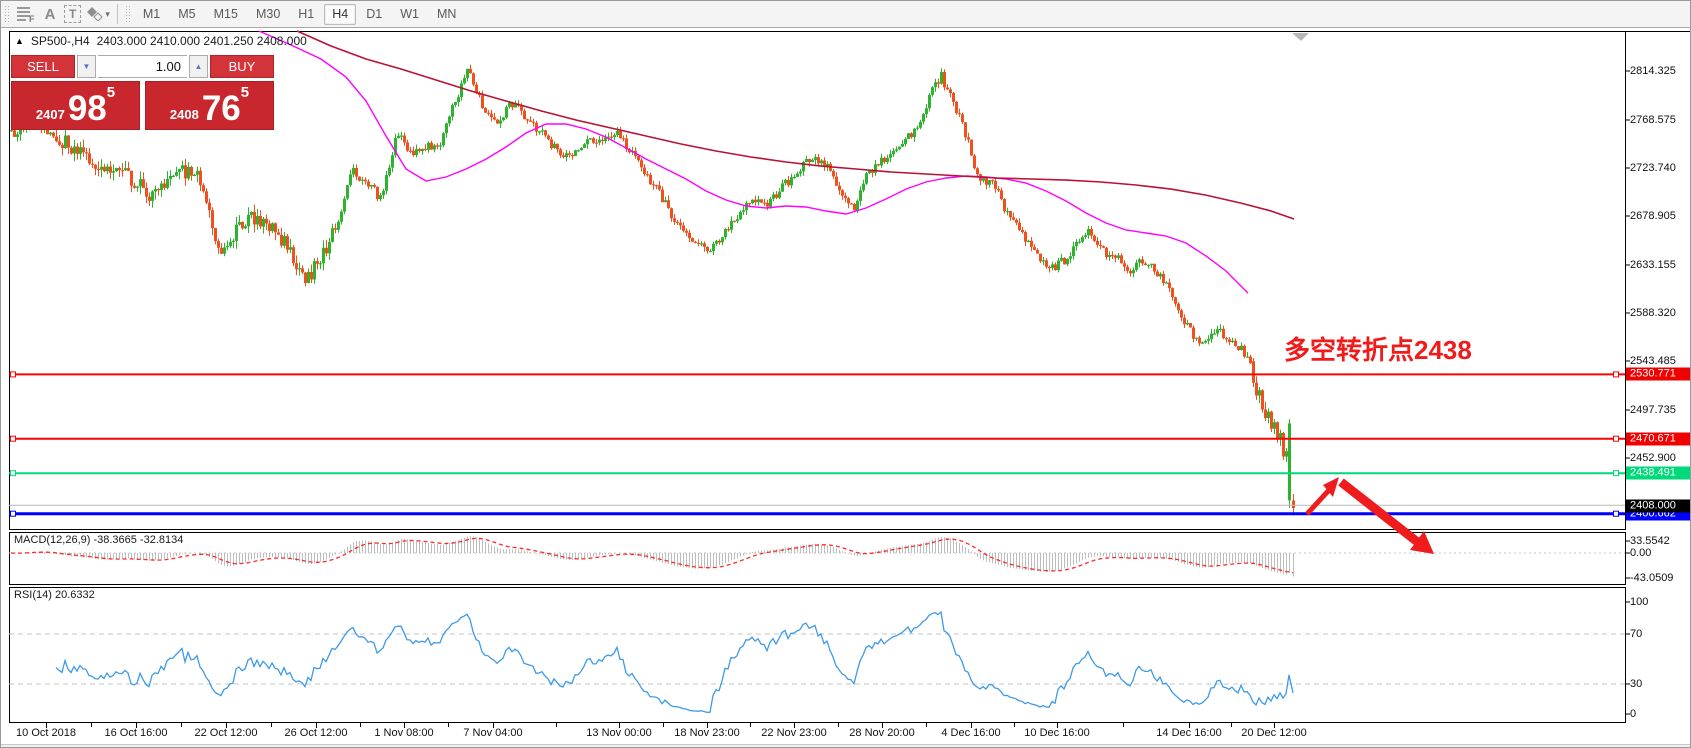 This screenshot has height=748, width=1691. Describe the element at coordinates (1652, 578) in the screenshot. I see `price-label--43.0509: -43.0509` at that location.